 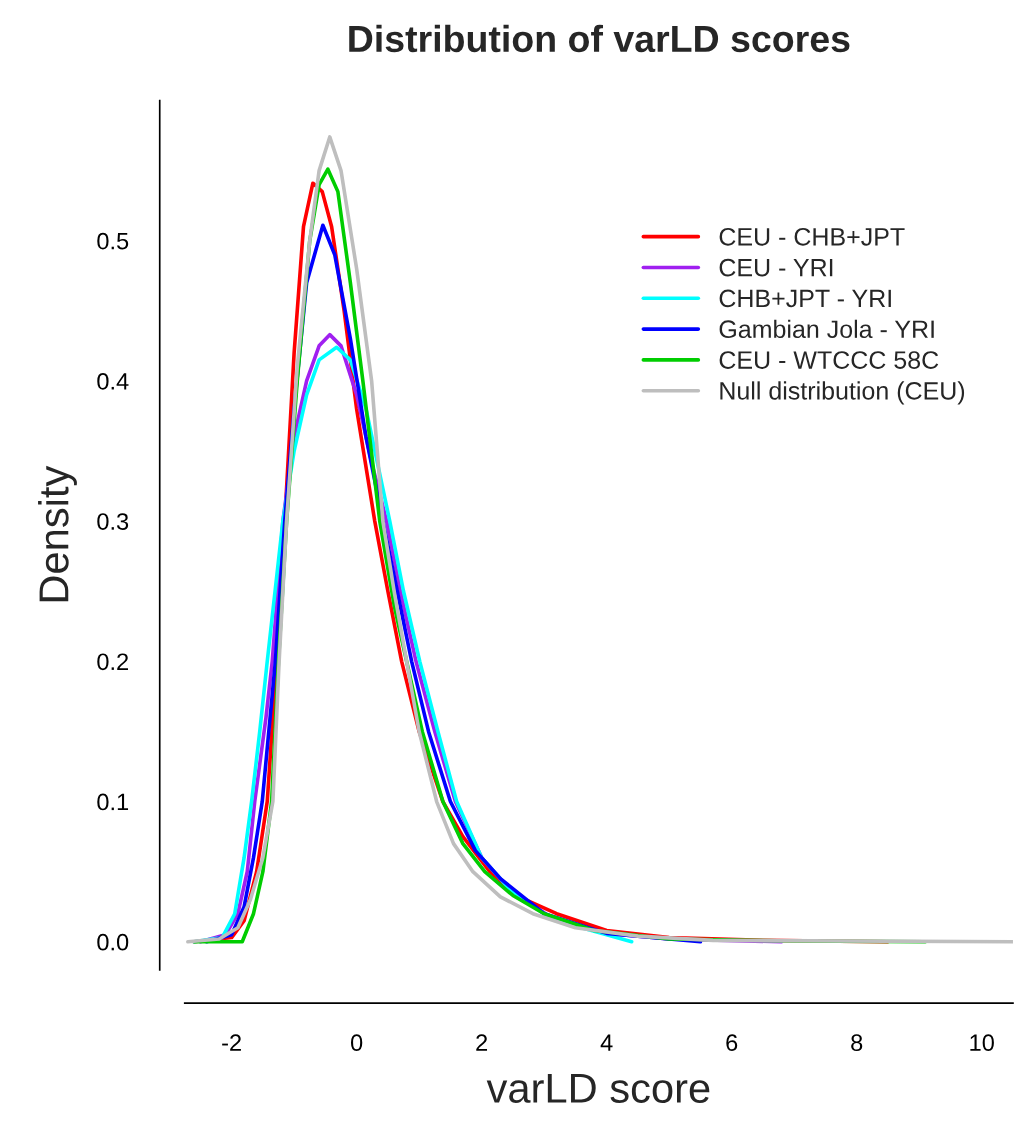 What do you see at coordinates (842, 393) in the screenshot?
I see `legend-label: Null distribution (CEU)` at bounding box center [842, 393].